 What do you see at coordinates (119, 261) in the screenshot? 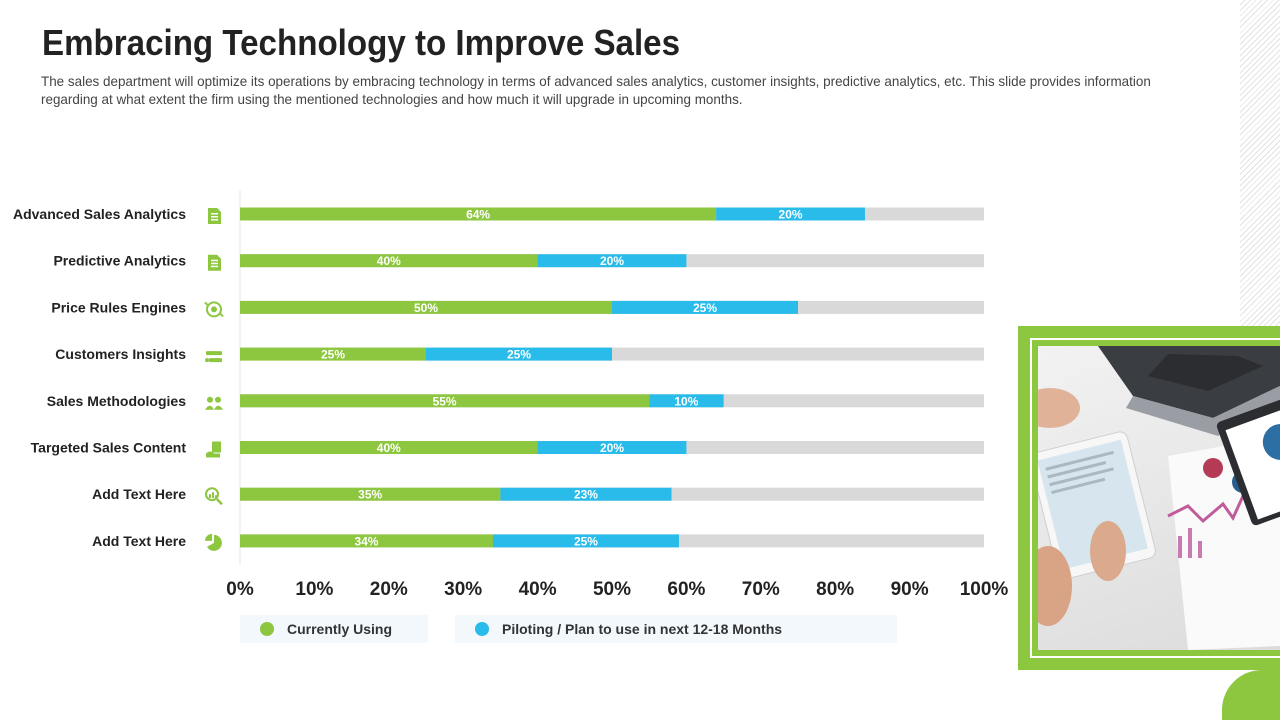
I see `category-label: Predictive Analytics` at bounding box center [119, 261].